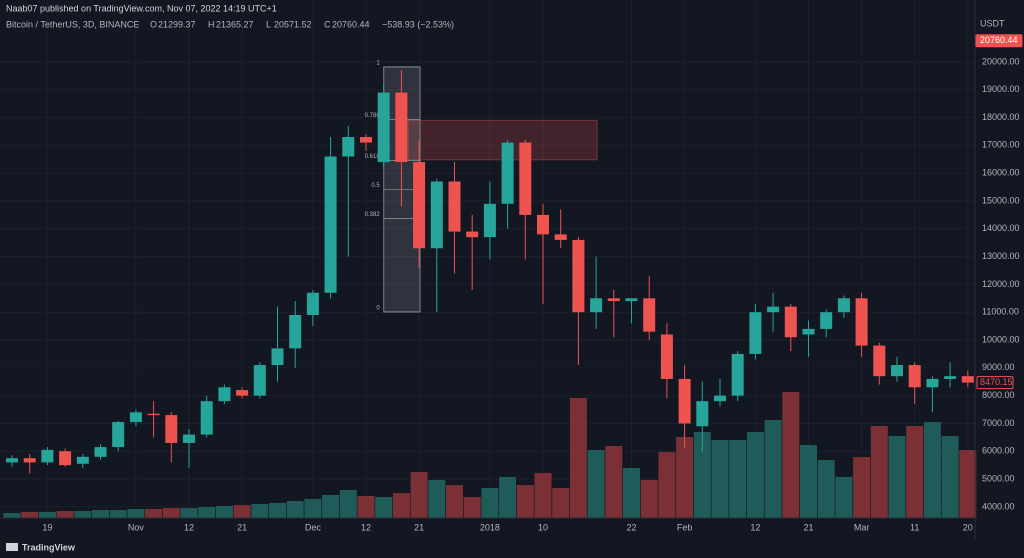  What do you see at coordinates (235, 24) in the screenshot?
I see `ohlc-value: 21365.27` at bounding box center [235, 24].